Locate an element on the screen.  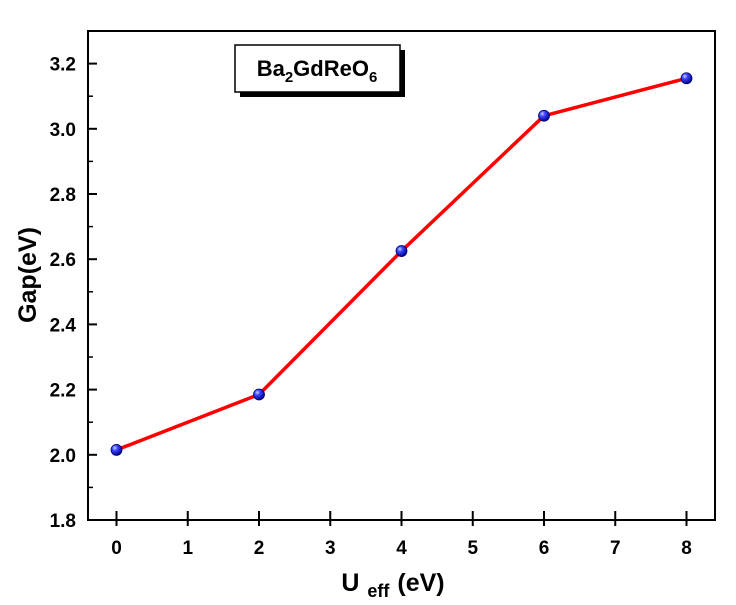
x-axis-ticks: 0 1 2 3 4 5 6 7 8 is located at coordinates (401, 535).